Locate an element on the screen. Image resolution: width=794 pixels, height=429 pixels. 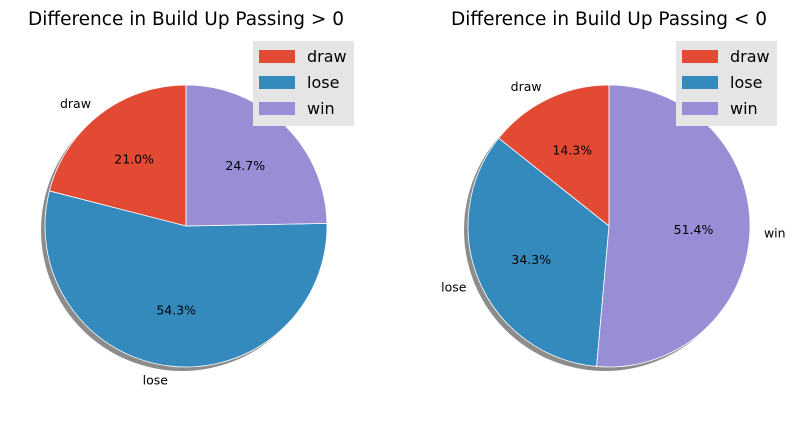
pie-slice-win is located at coordinates (673, 226).